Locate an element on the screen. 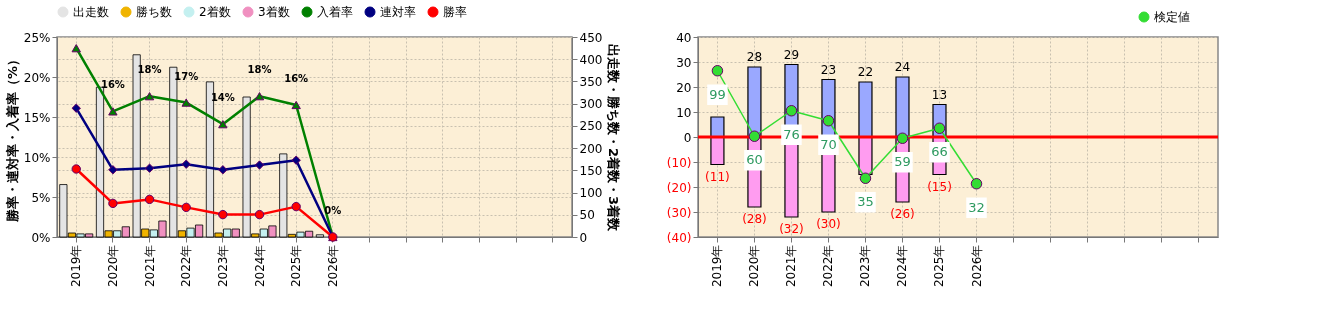 The width and height of the screenshot is (1327, 311). y-tick-label: 30 is located at coordinates (684, 62).